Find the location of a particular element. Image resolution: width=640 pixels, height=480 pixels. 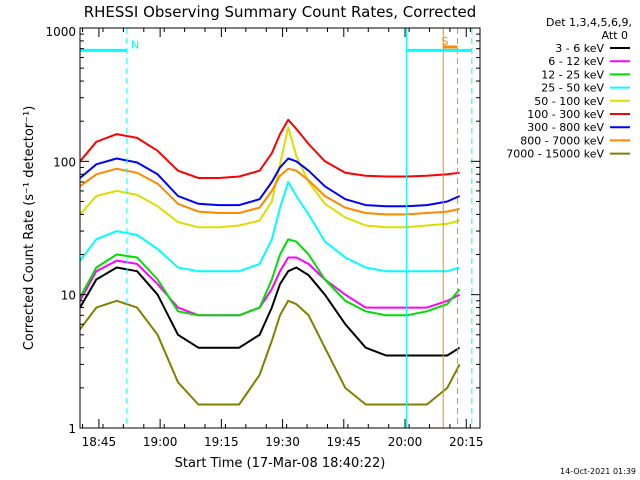

annotation-label-1: S is located at coordinates (445, 41).